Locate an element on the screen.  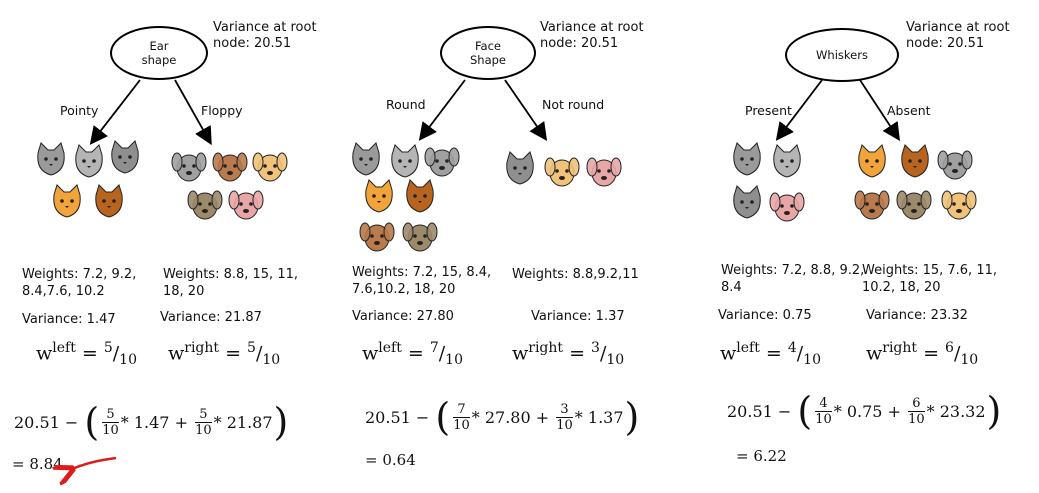
right-branch-label: Absent is located at coordinates (909, 110).